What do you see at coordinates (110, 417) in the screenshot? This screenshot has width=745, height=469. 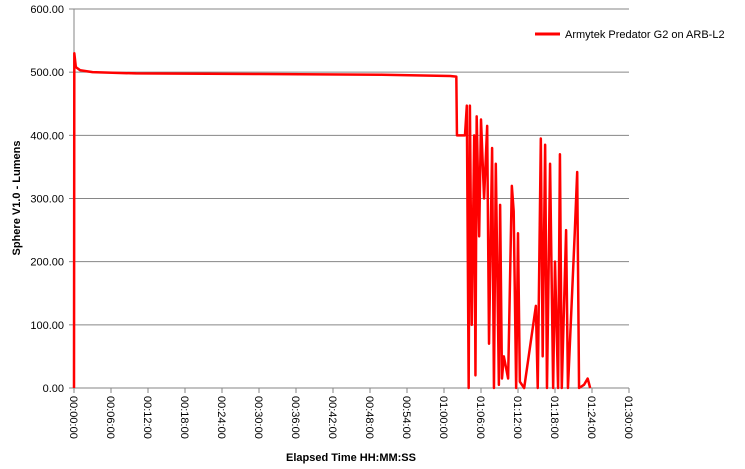 I see `x-tick-label: 00:06:00` at bounding box center [110, 417].